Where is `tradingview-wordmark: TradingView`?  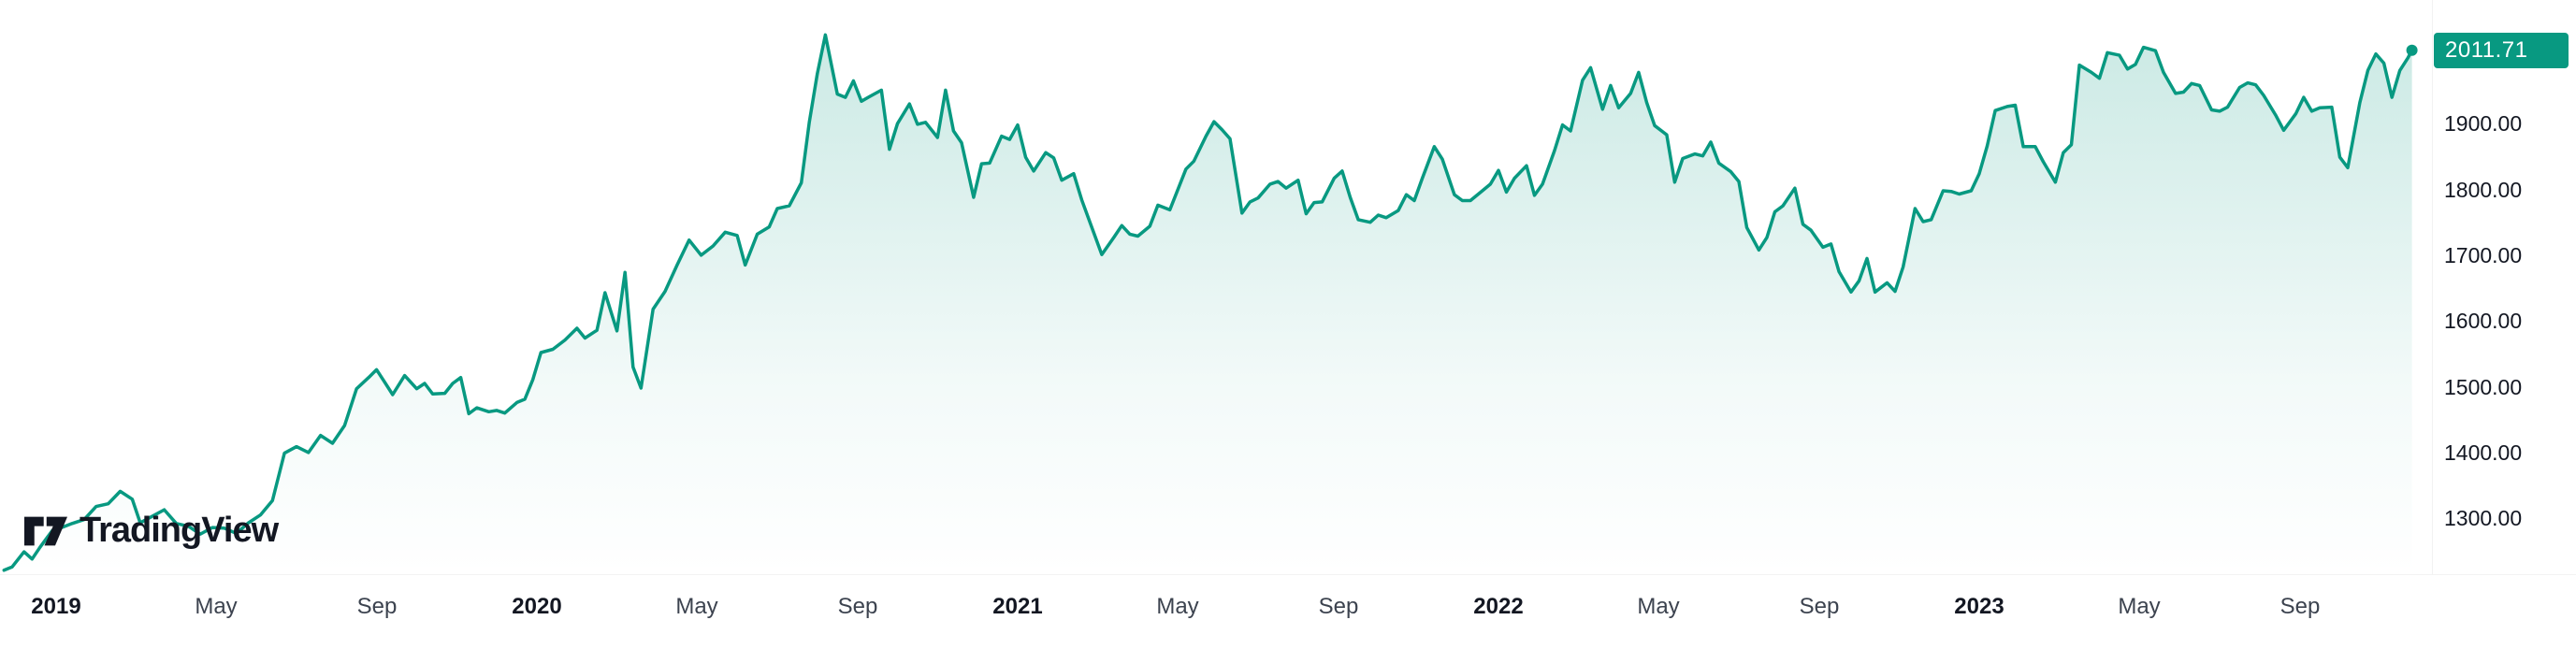 tradingview-wordmark: TradingView is located at coordinates (179, 531).